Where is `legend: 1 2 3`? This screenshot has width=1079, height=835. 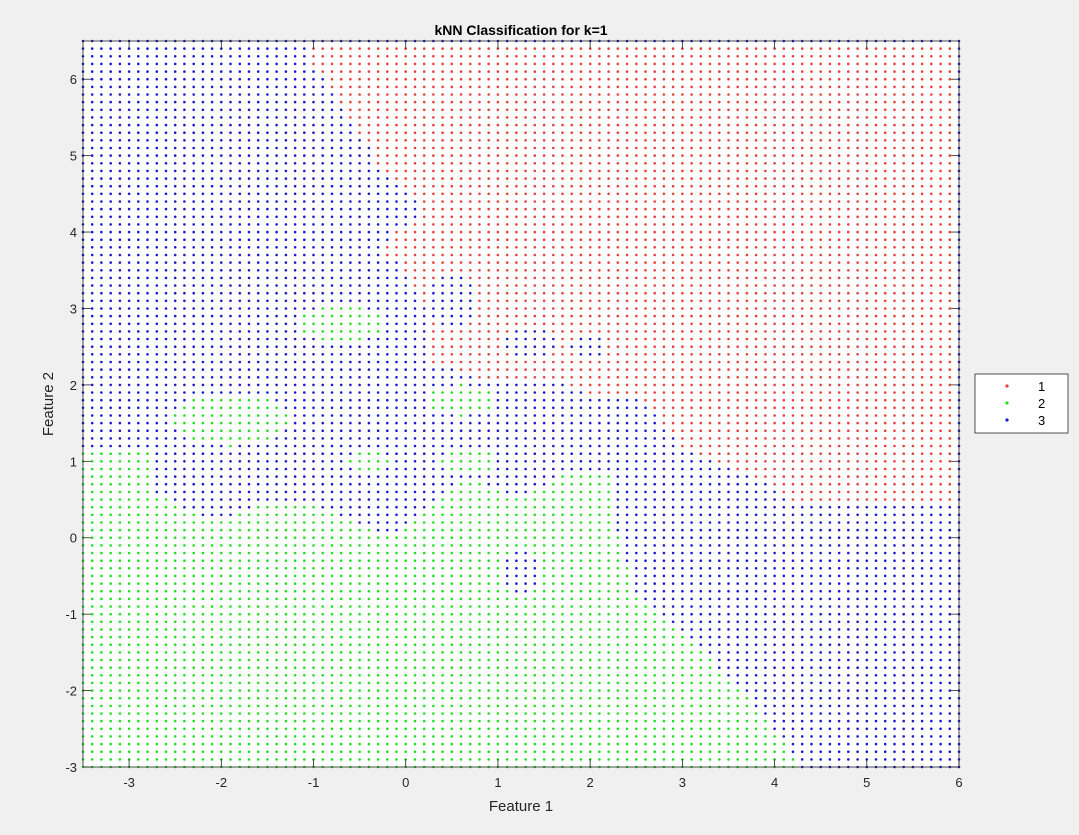
legend: 1 2 3 is located at coordinates (1021, 403).